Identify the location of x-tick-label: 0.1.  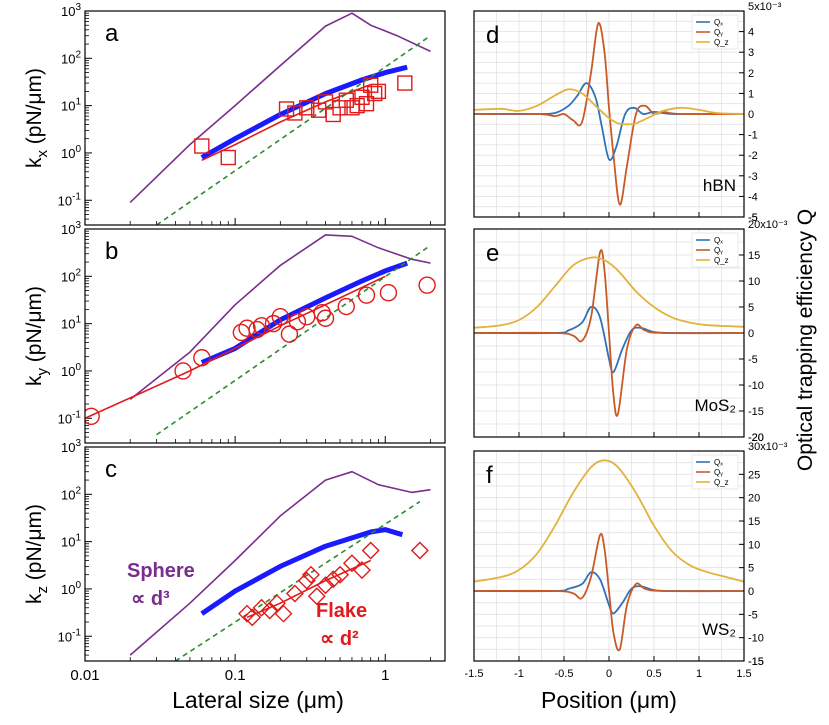
(235, 675).